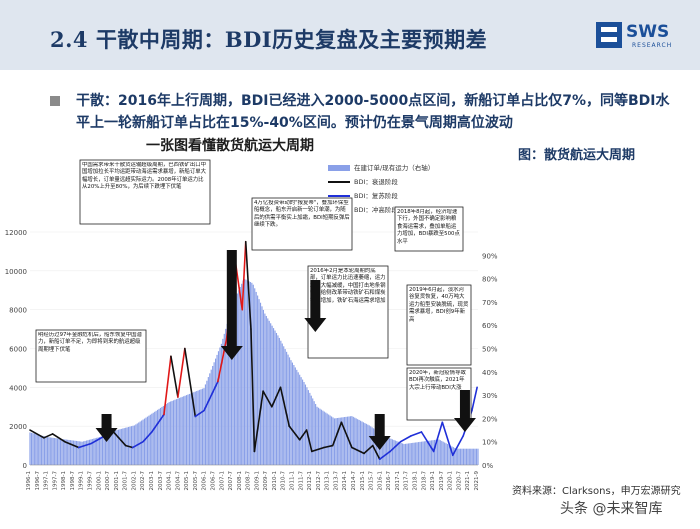 This screenshot has height=529, width=700. I want to click on x-tick-label: 2014-7, so click(354, 481).